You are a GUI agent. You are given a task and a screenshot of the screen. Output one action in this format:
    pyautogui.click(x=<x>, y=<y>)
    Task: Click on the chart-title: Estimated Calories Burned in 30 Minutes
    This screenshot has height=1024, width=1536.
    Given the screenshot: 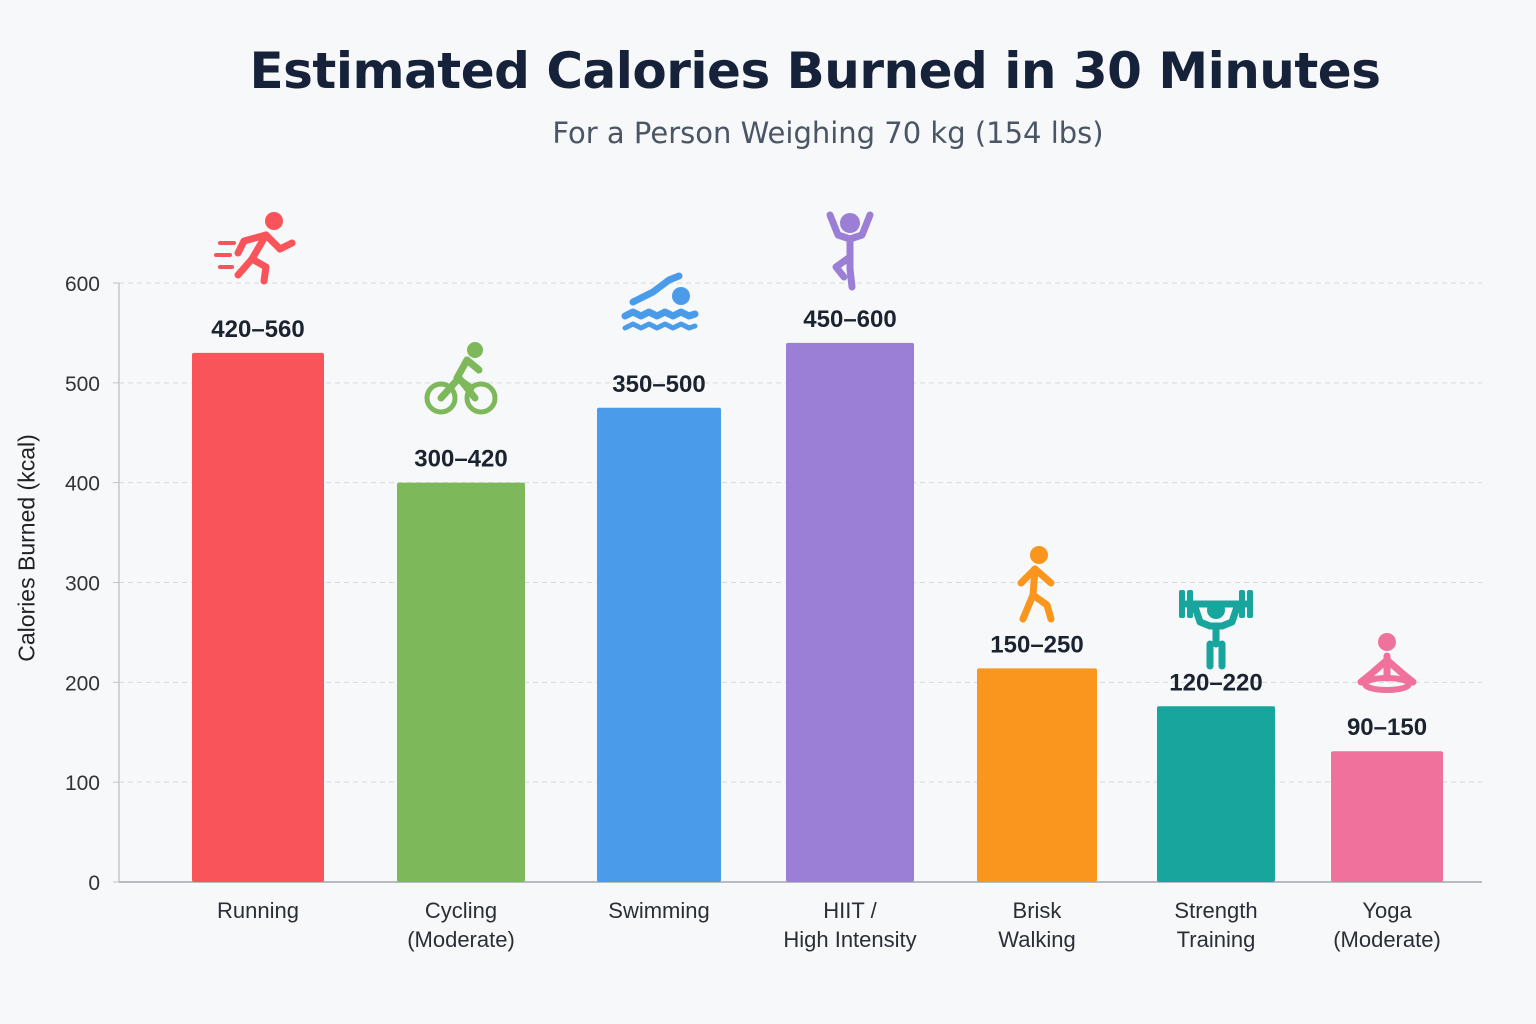 What is the action you would take?
    pyautogui.click(x=815, y=71)
    